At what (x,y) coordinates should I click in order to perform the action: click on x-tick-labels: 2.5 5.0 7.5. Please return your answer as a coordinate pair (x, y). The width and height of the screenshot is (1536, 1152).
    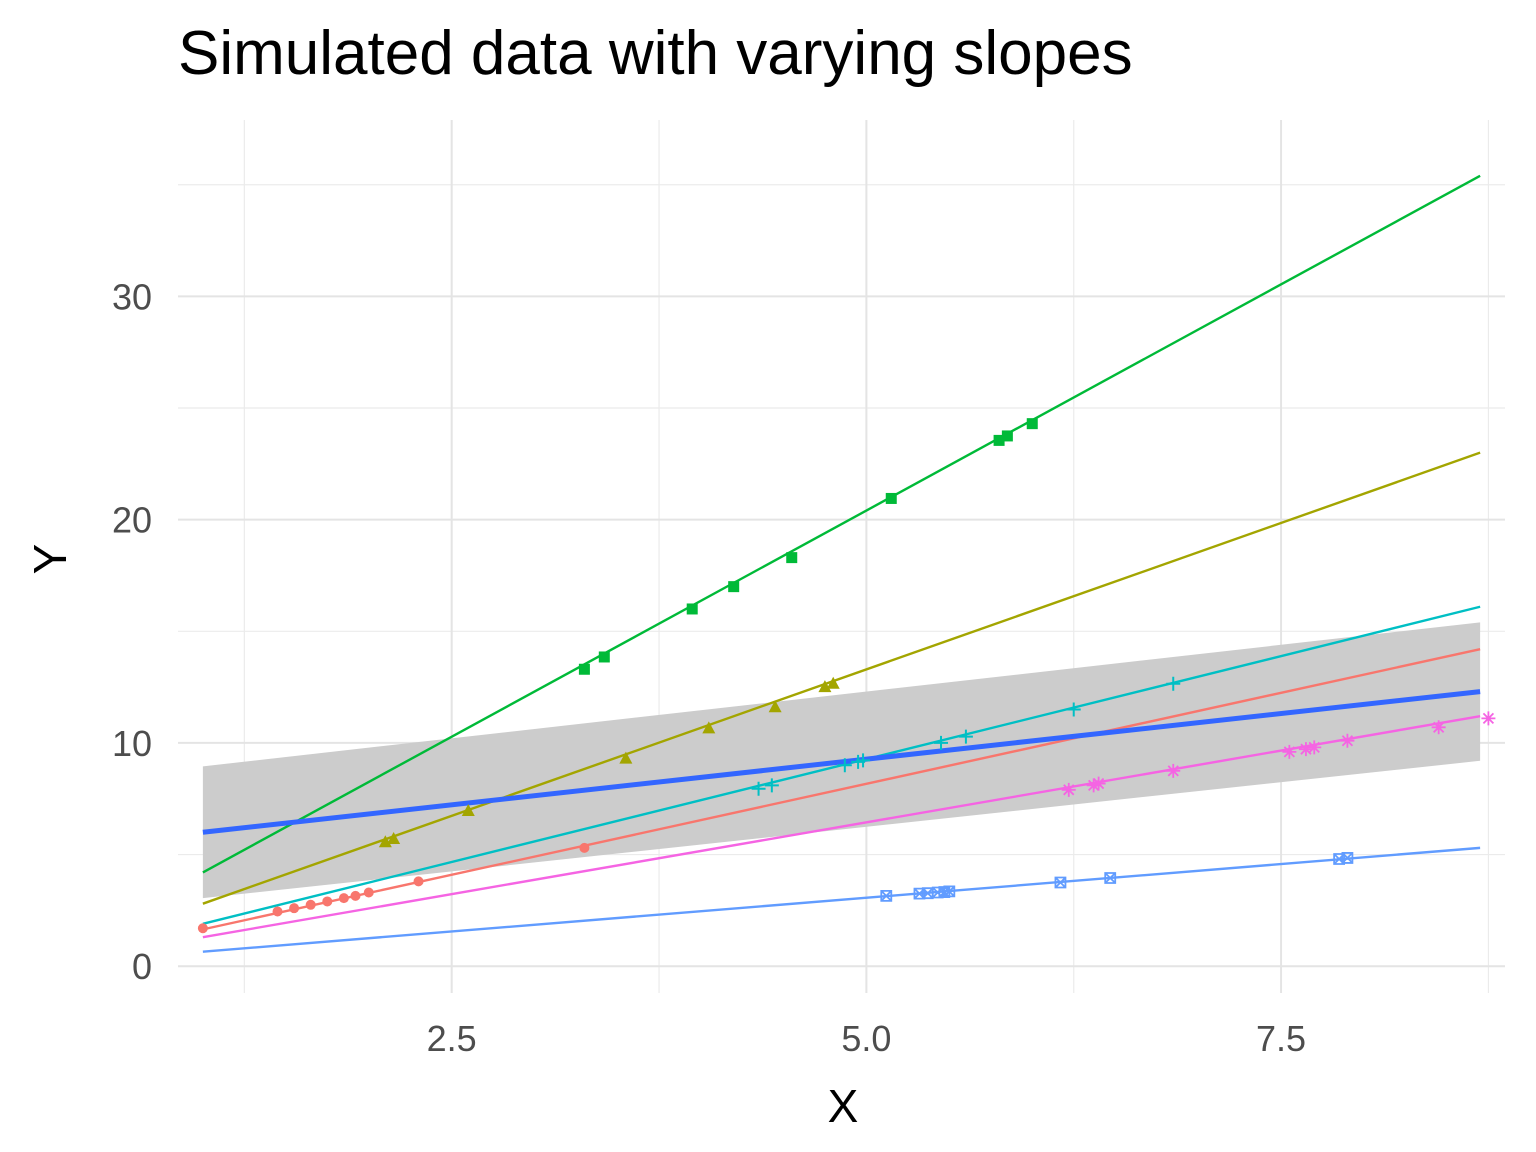
    Looking at the image, I should click on (866, 1038).